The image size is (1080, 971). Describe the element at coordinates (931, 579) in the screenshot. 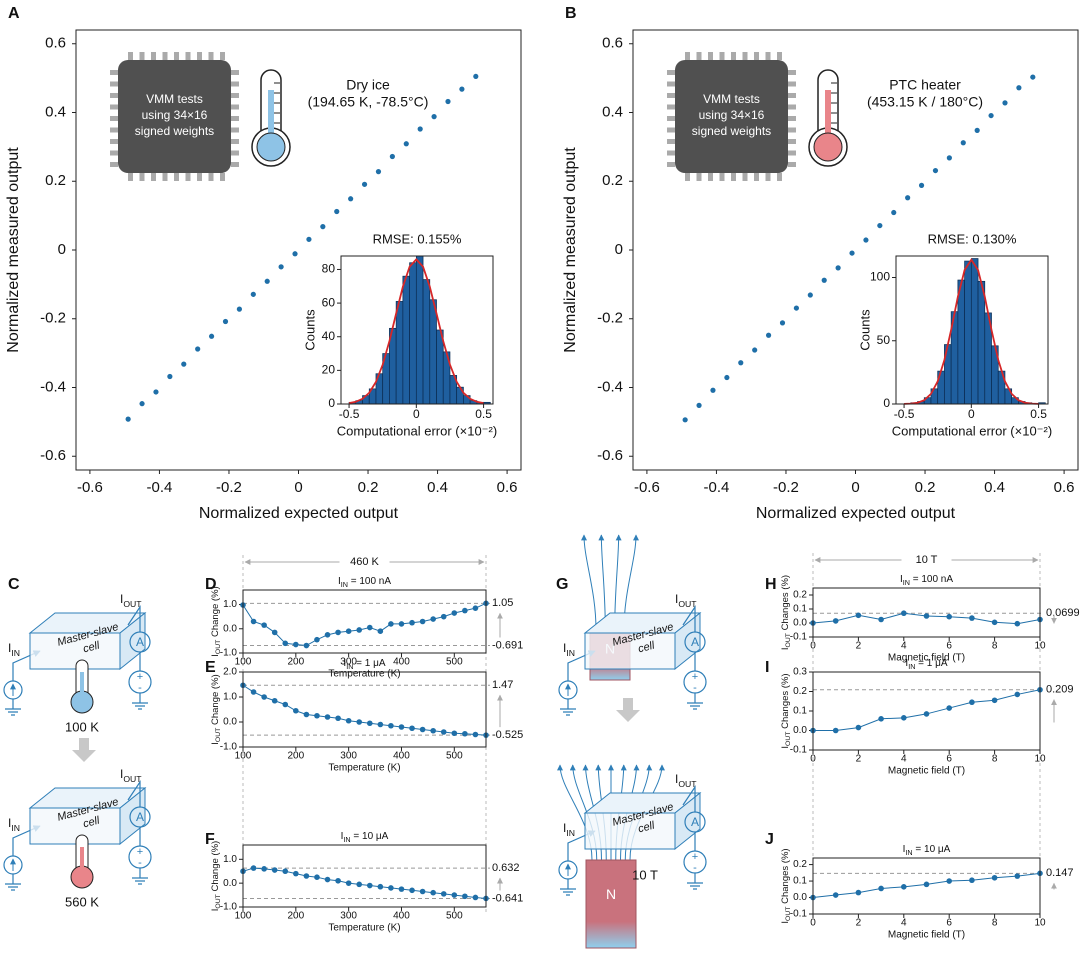

I see `chart-title-part: = 100 nA` at that location.